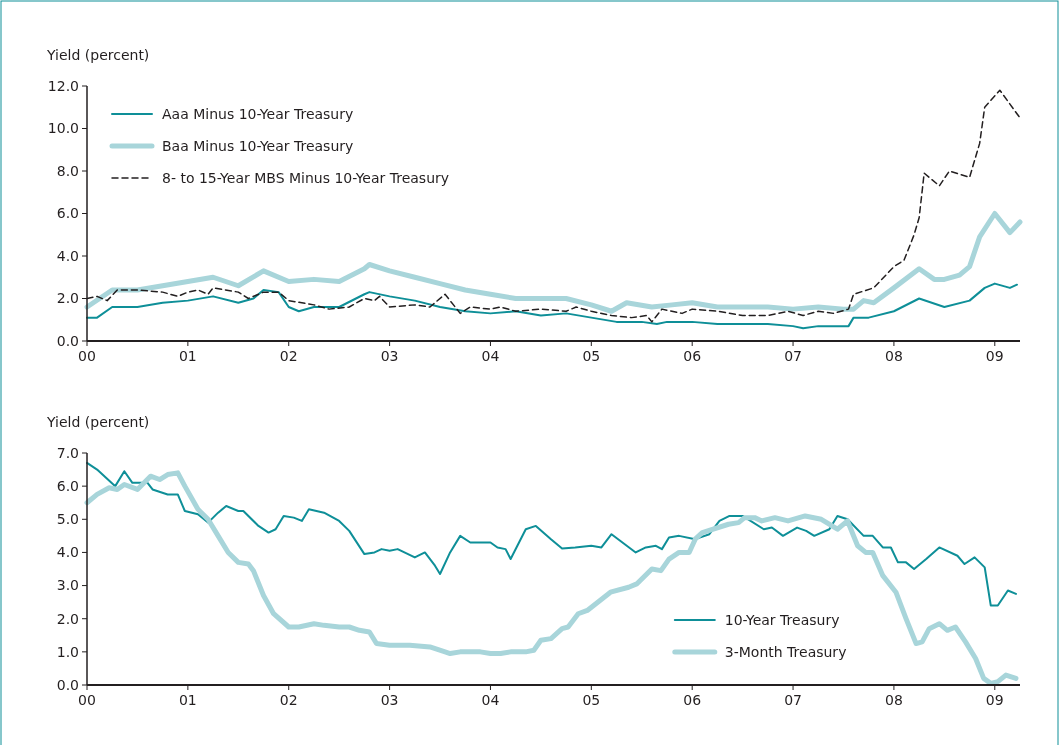  Describe the element at coordinates (552, 306) in the screenshot. I see `line-series` at that location.